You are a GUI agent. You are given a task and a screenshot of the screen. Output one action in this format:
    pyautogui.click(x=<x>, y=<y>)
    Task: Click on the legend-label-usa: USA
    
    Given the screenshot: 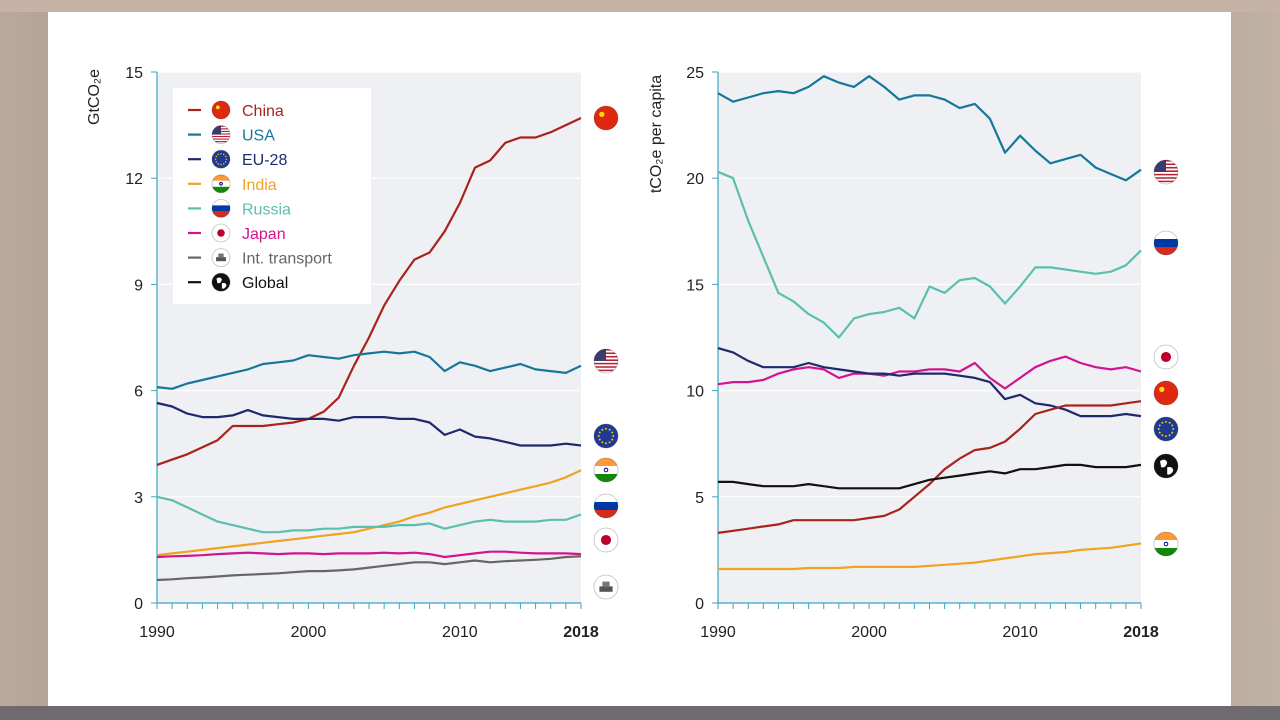 What is the action you would take?
    pyautogui.click(x=258, y=136)
    